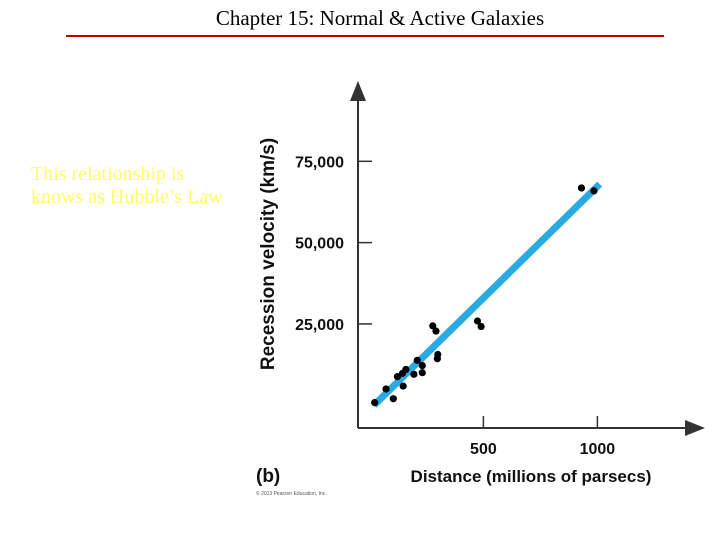 This screenshot has height=540, width=720. Describe the element at coordinates (268, 476) in the screenshot. I see `panel-label: (b)` at that location.